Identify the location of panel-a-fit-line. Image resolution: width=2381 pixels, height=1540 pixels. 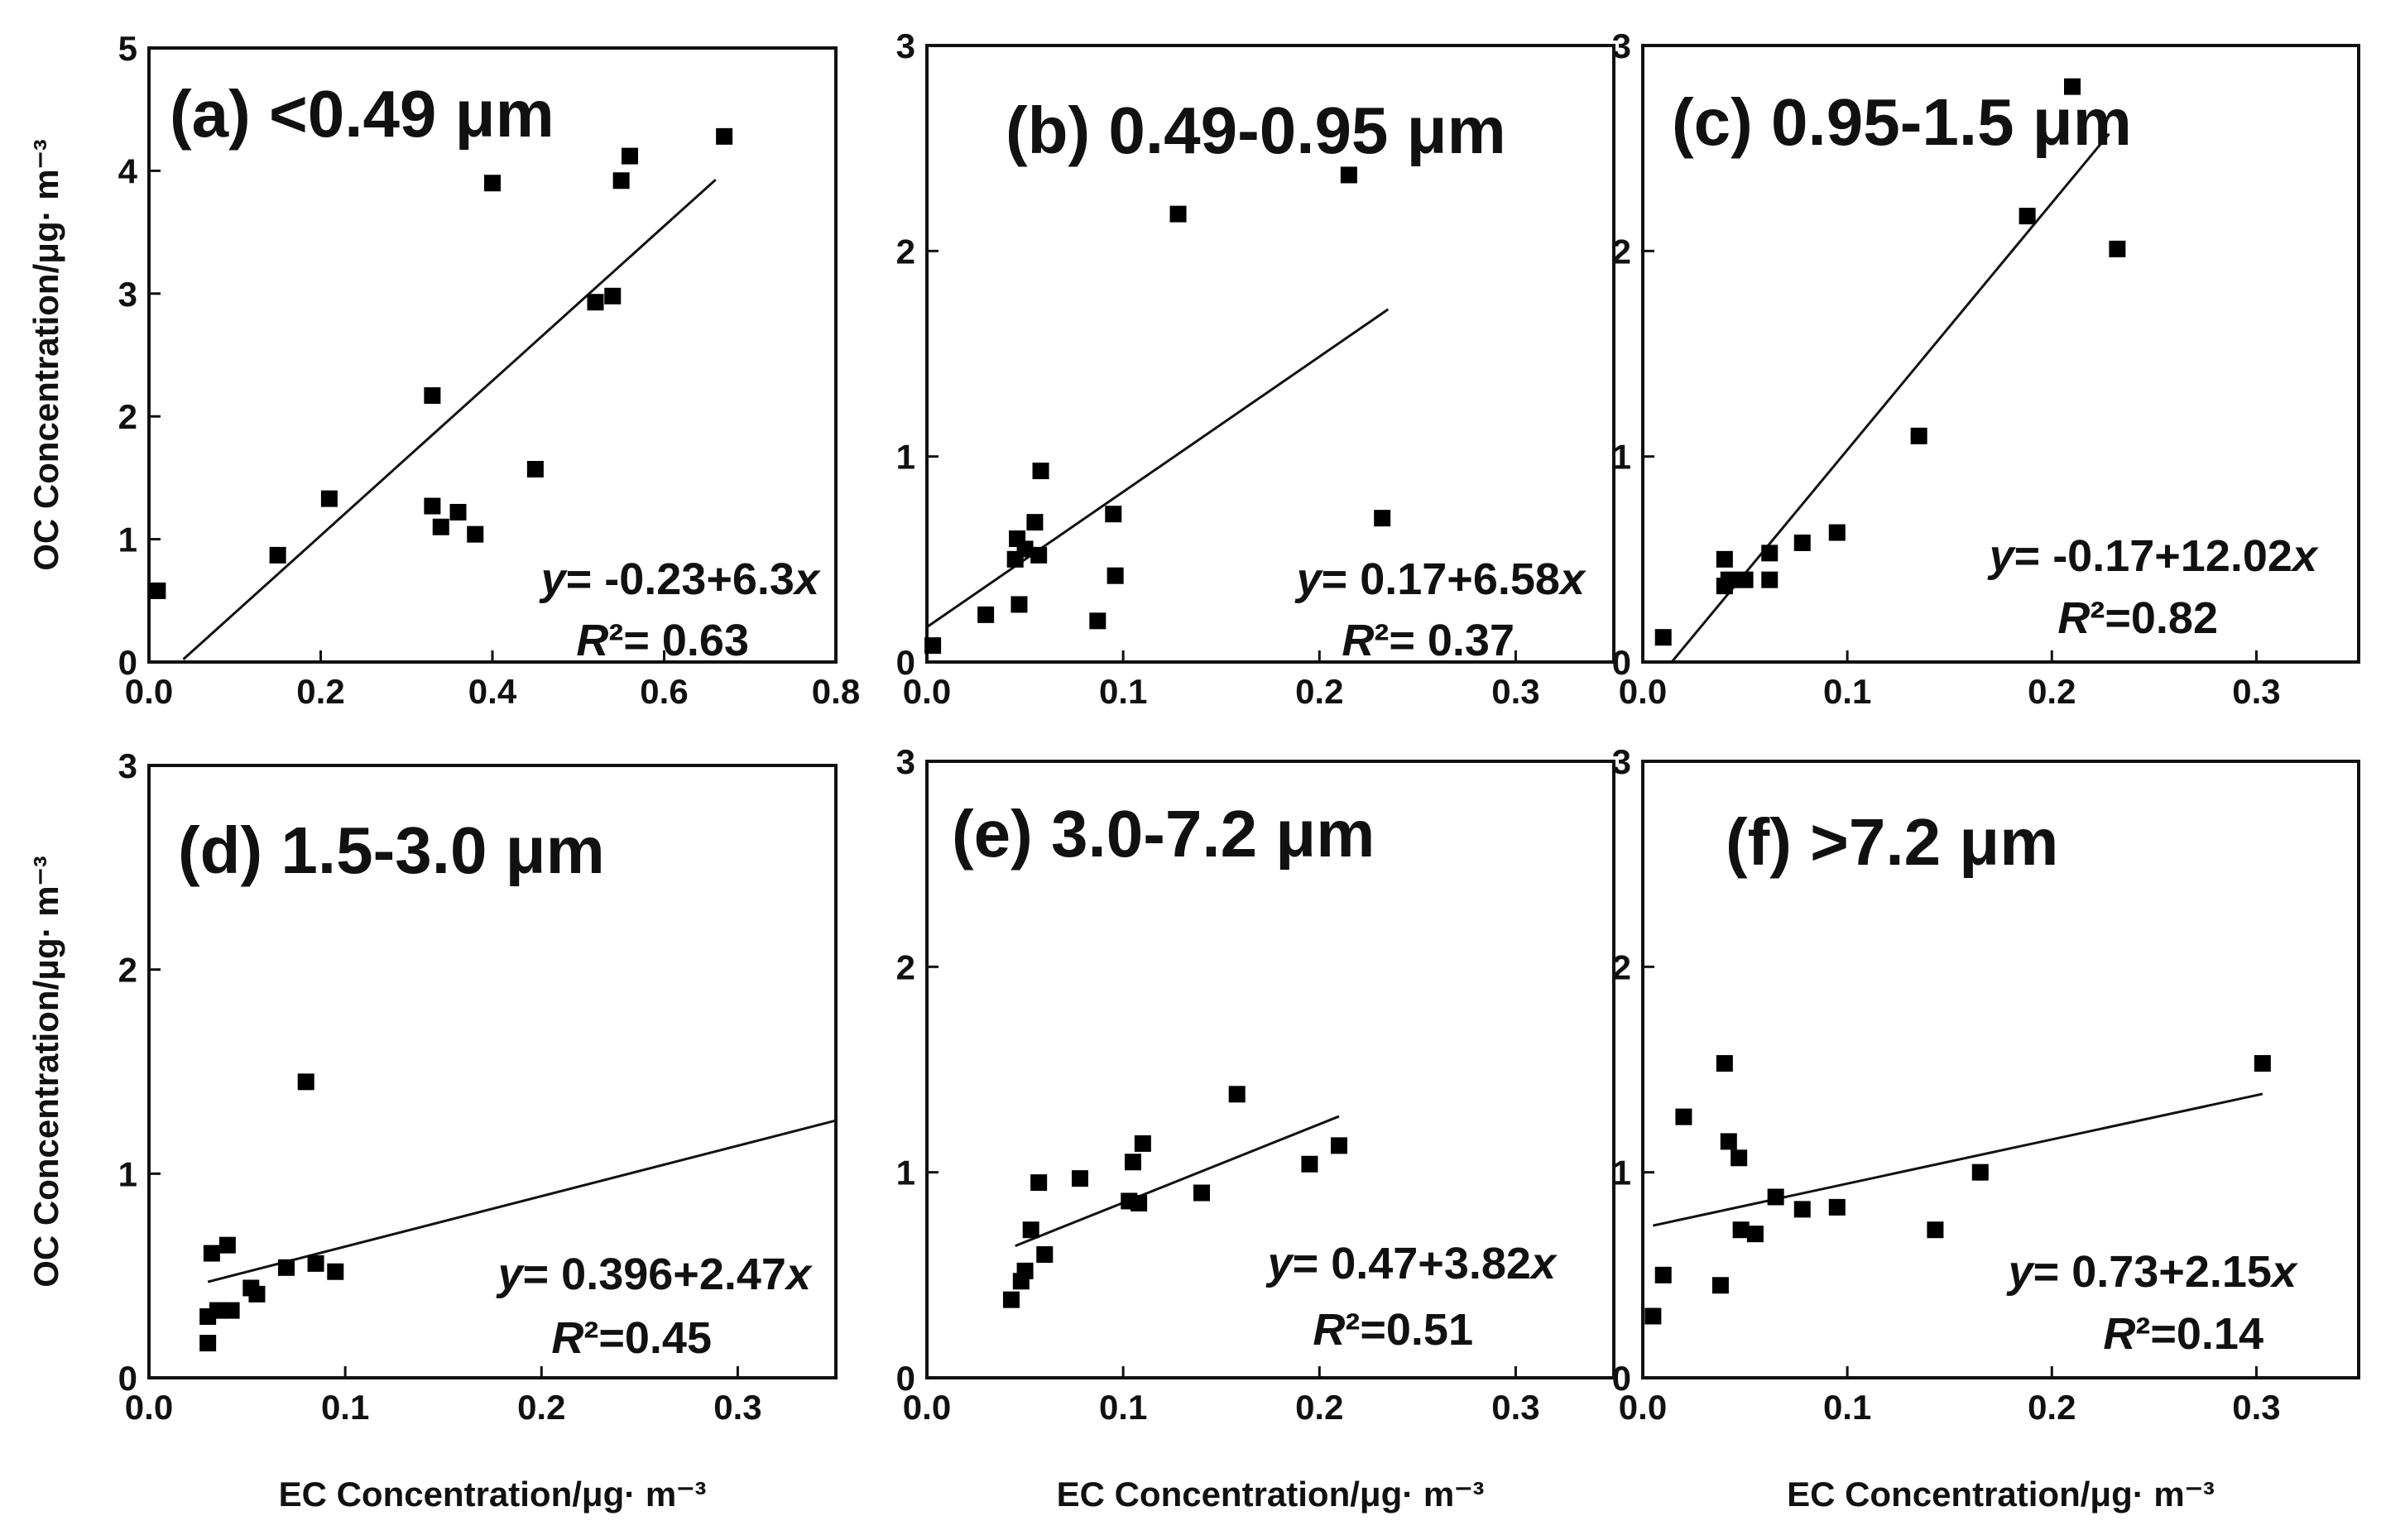
(450, 419).